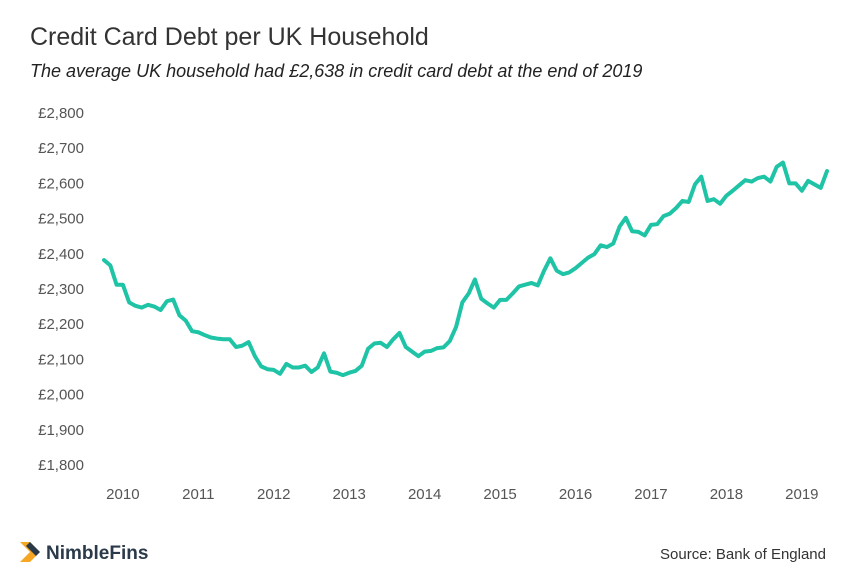 The width and height of the screenshot is (858, 579). I want to click on y-tick-label: £2,600, so click(61, 183).